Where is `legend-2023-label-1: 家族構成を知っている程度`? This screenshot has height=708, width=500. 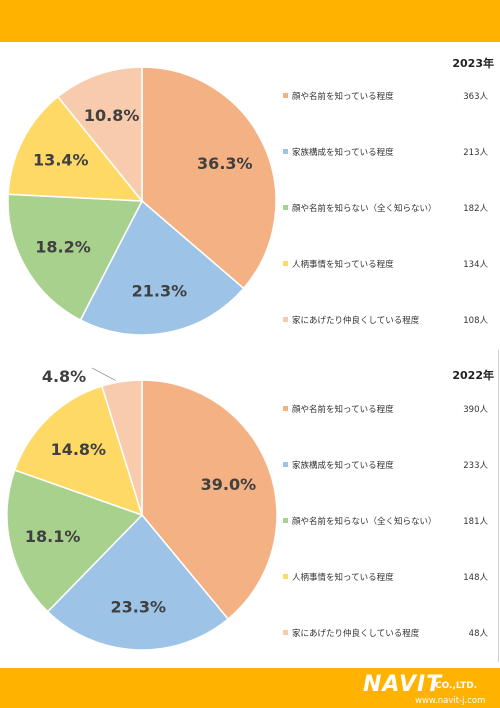 legend-2023-label-1: 家族構成を知っている程度 is located at coordinates (343, 153).